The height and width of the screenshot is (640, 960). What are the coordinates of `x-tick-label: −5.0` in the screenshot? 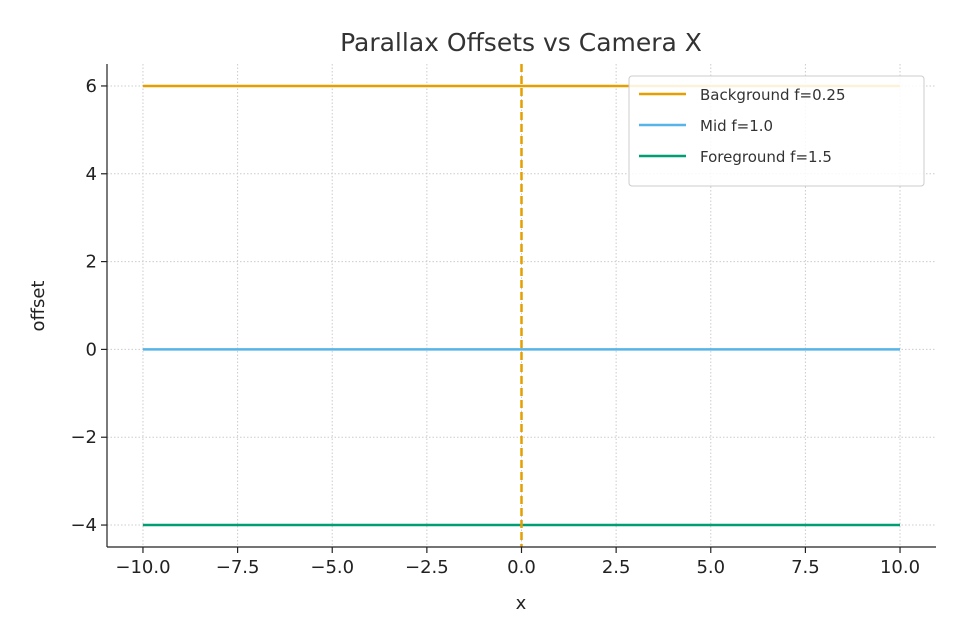 It's located at (332, 567).